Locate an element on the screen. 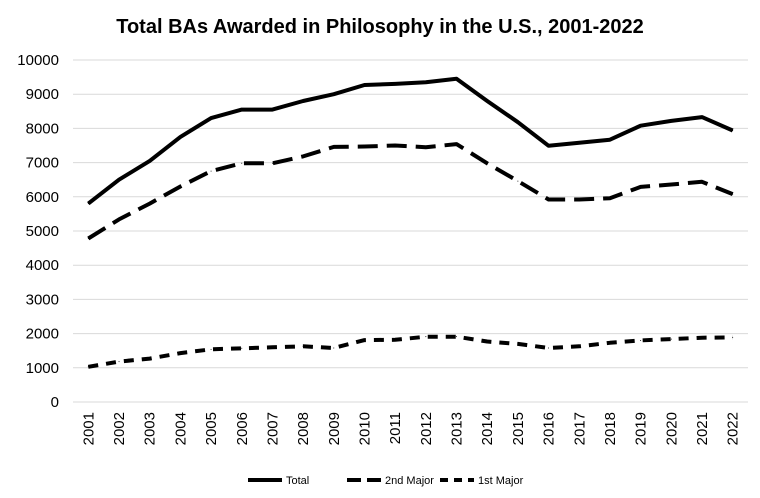 Image resolution: width=760 pixels, height=498 pixels. y-tick-label: 6000 is located at coordinates (42, 197).